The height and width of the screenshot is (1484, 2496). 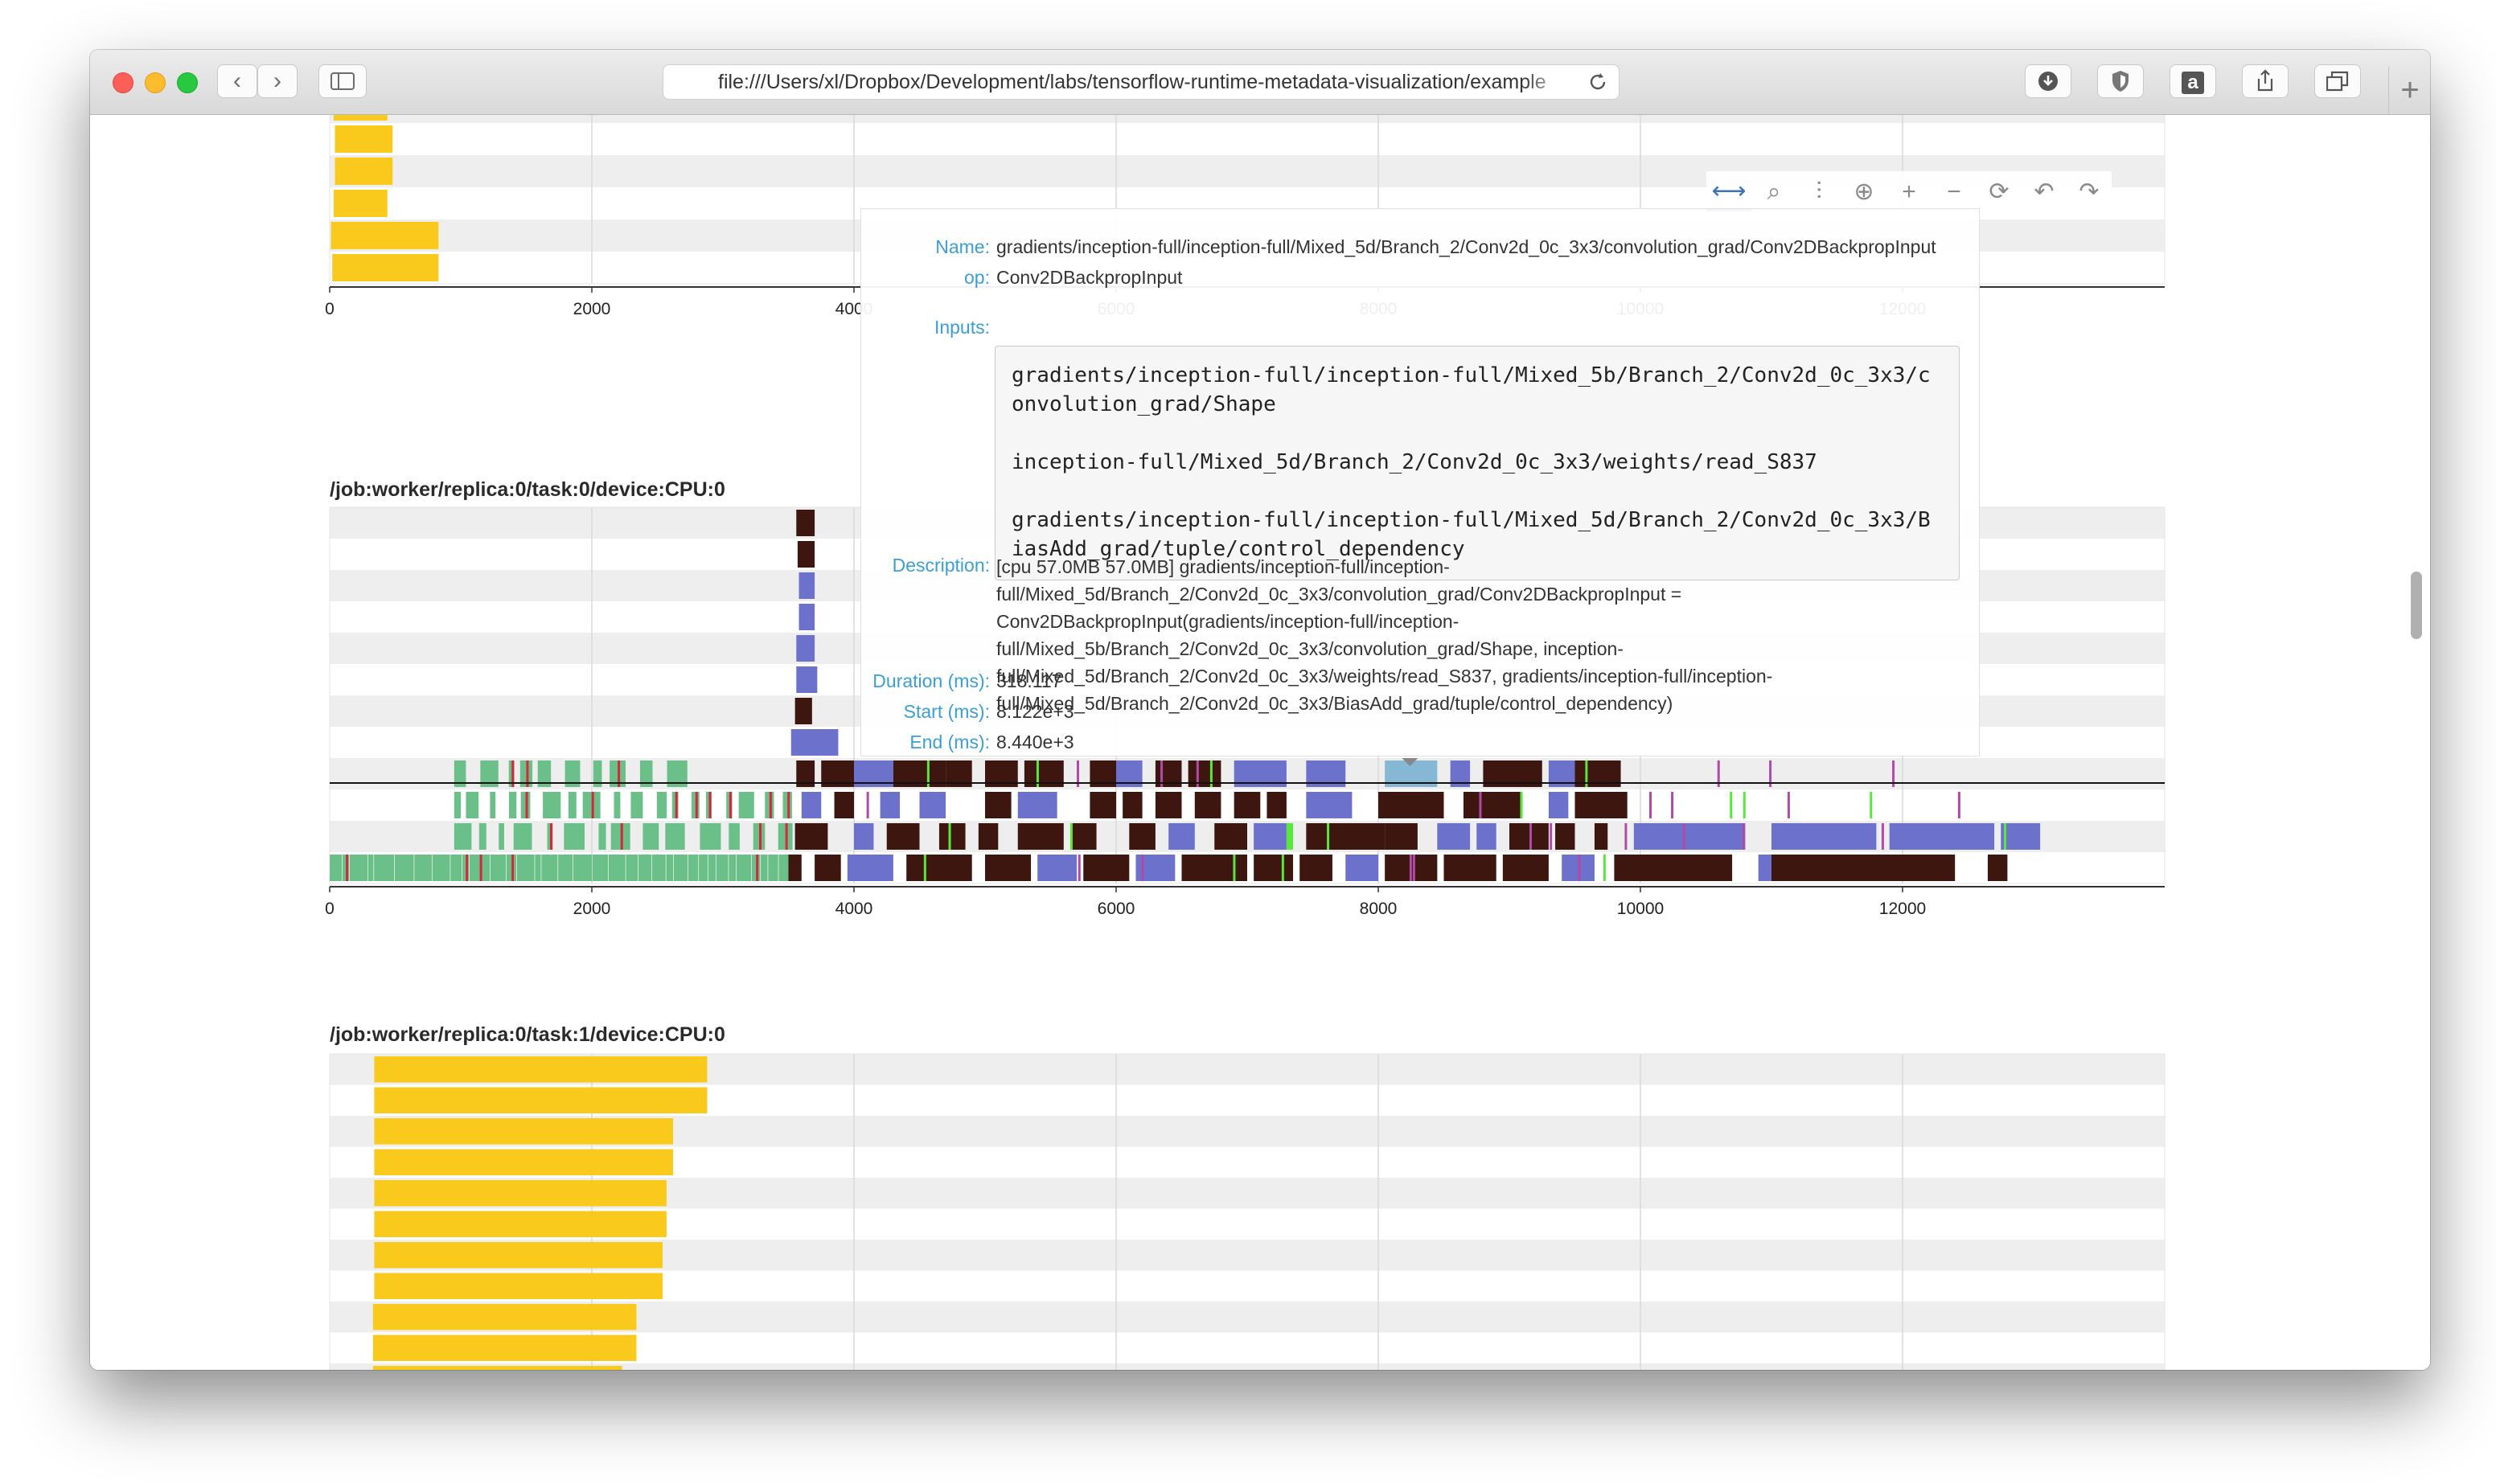 What do you see at coordinates (155, 83) in the screenshot?
I see `minimize-window-button` at bounding box center [155, 83].